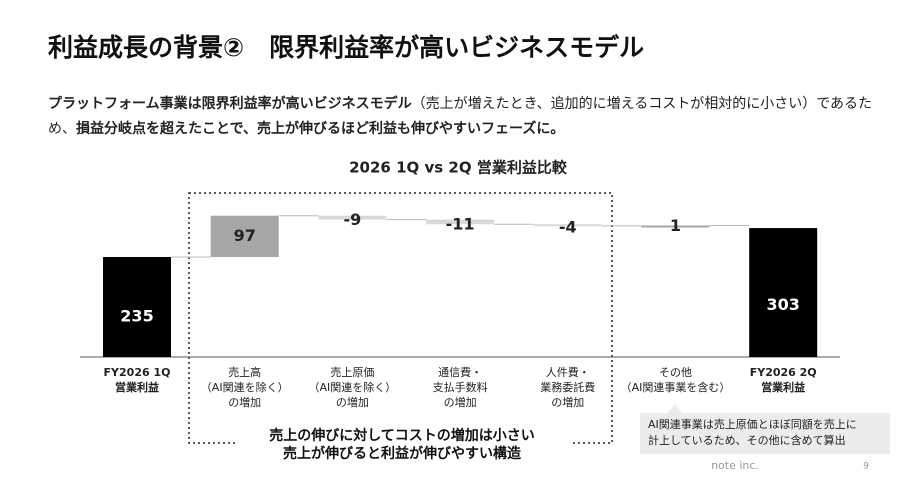 This screenshot has width=919, height=489. I want to click on x-tick-label: 支払手数料, so click(460, 387).